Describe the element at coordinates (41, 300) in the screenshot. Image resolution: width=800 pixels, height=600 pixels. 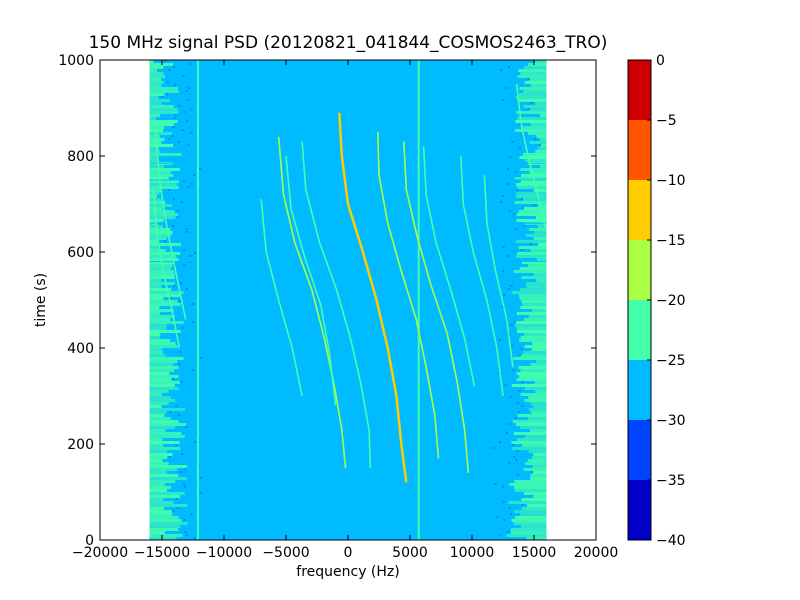
I see `y-axis-label: time (s)` at that location.